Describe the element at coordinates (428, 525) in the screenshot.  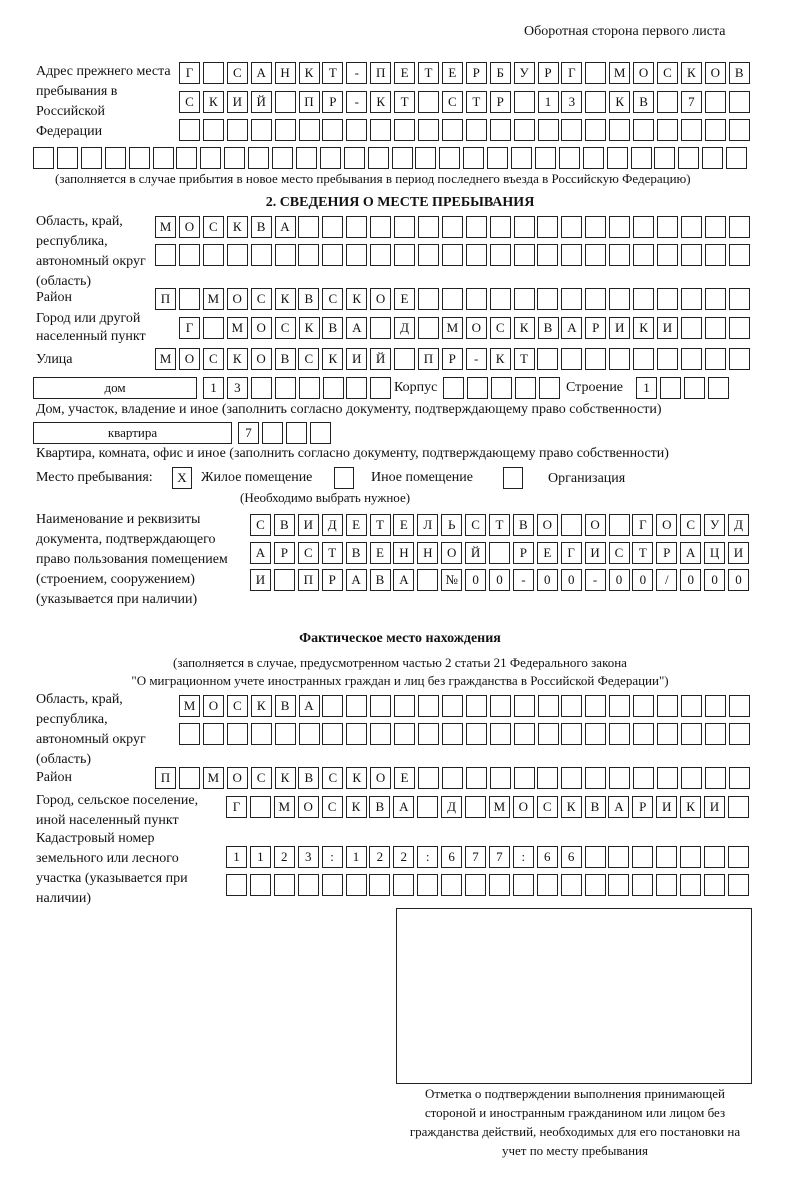
I see `char-cell: Л` at that location.